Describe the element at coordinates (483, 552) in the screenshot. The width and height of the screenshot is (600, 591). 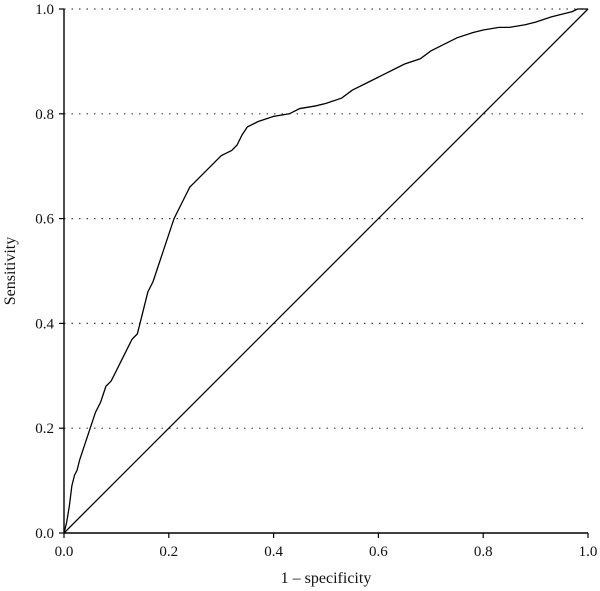
I see `x-tick-label: 0.8` at that location.